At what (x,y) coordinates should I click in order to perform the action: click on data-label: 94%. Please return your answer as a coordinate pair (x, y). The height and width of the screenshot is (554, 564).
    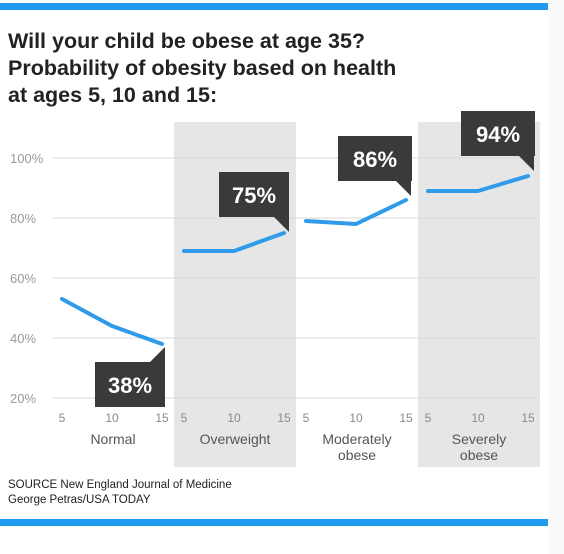
    Looking at the image, I should click on (498, 134).